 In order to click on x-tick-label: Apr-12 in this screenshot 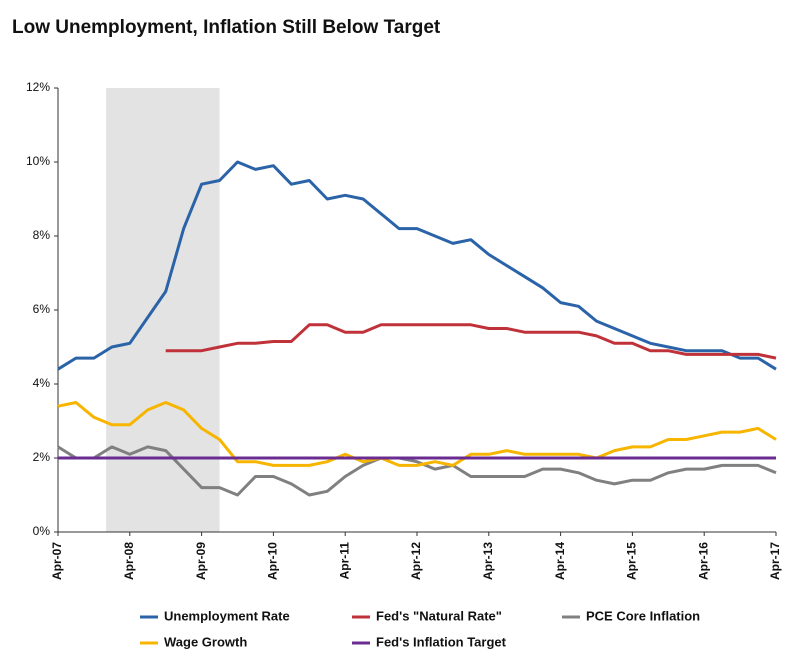, I will do `click(416, 561)`.